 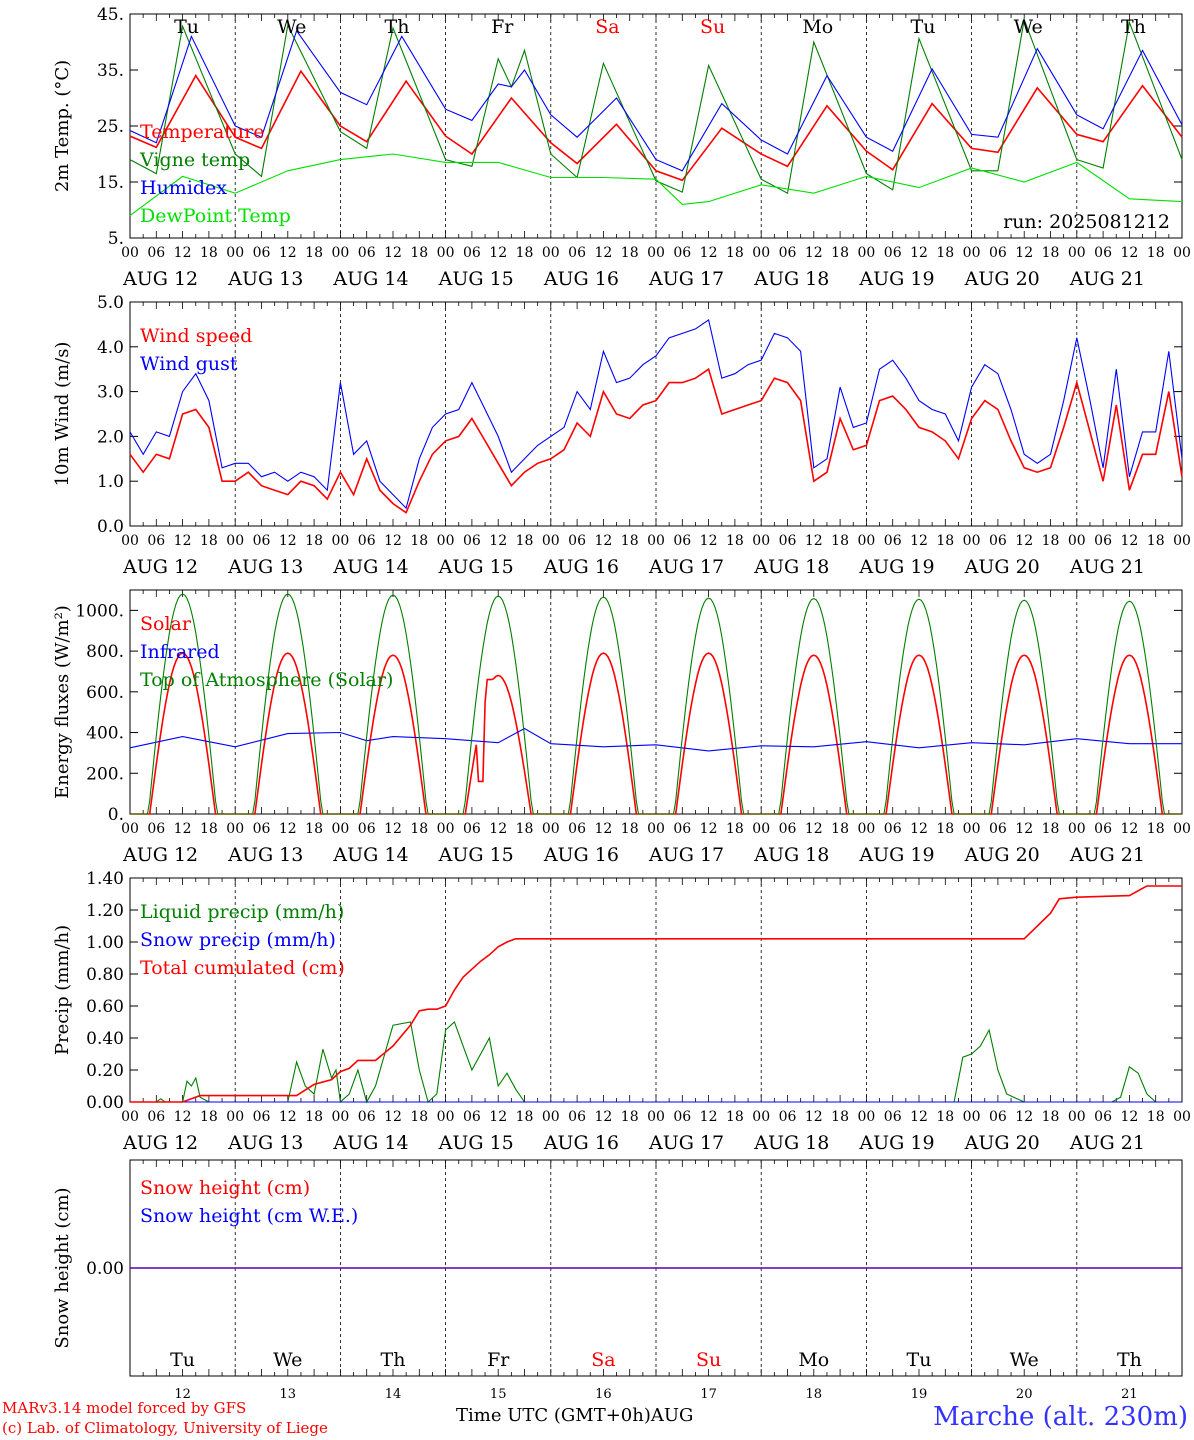 What do you see at coordinates (656, 185) in the screenshot?
I see `series-line-dewpoint-temp` at bounding box center [656, 185].